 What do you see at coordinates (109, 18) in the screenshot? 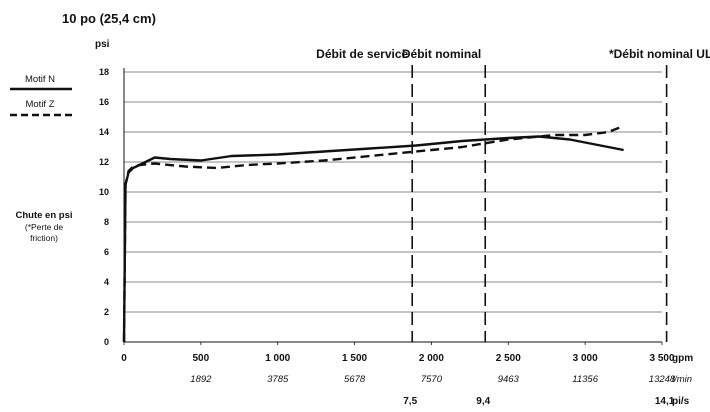
I see `chart-title: 10 po (25,4 cm)` at bounding box center [109, 18].